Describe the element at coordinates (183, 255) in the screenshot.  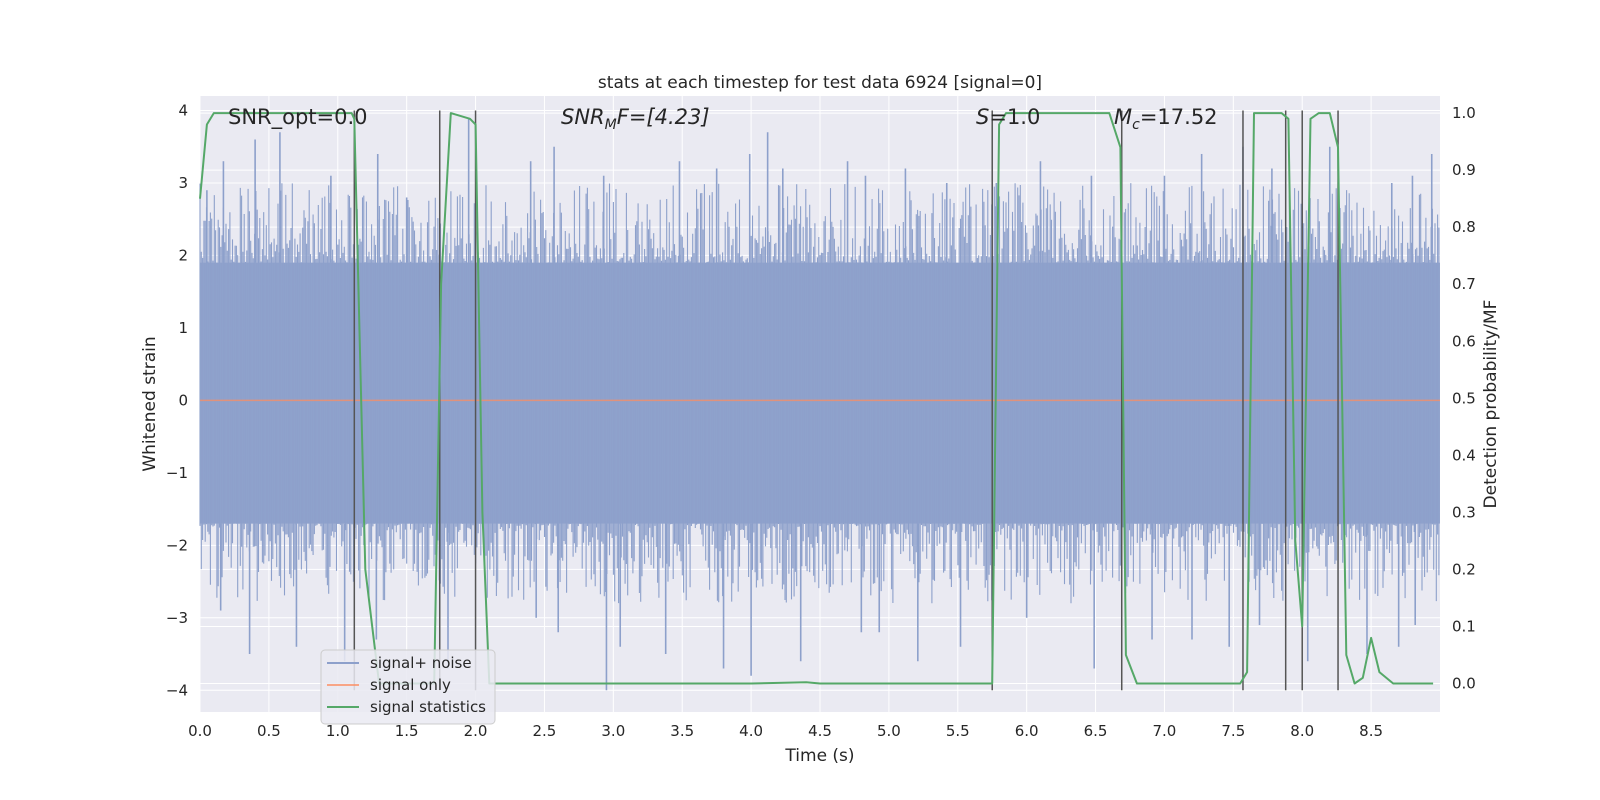
I see `y-tick-label-2: 2` at that location.